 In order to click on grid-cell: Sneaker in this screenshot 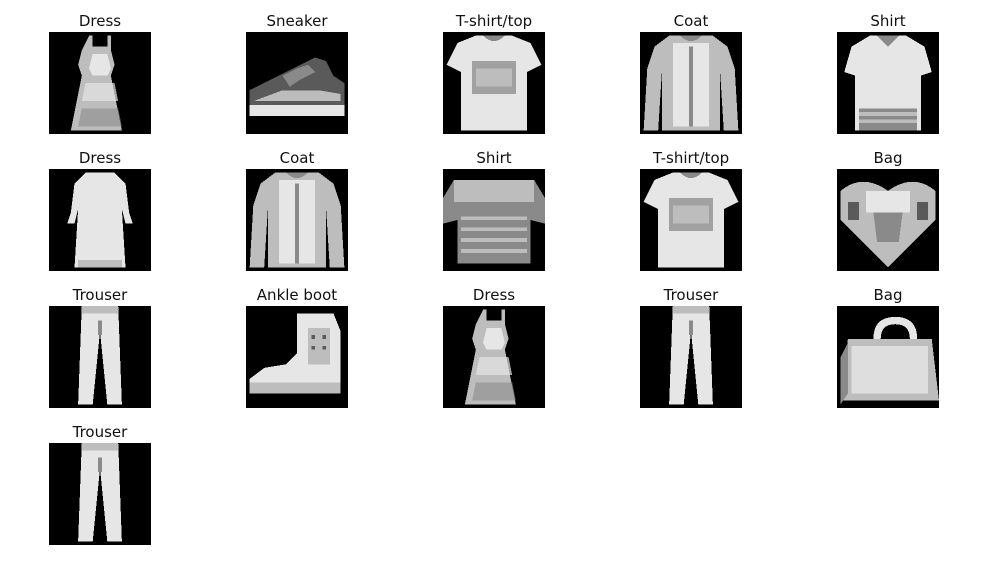, I will do `click(297, 69)`.